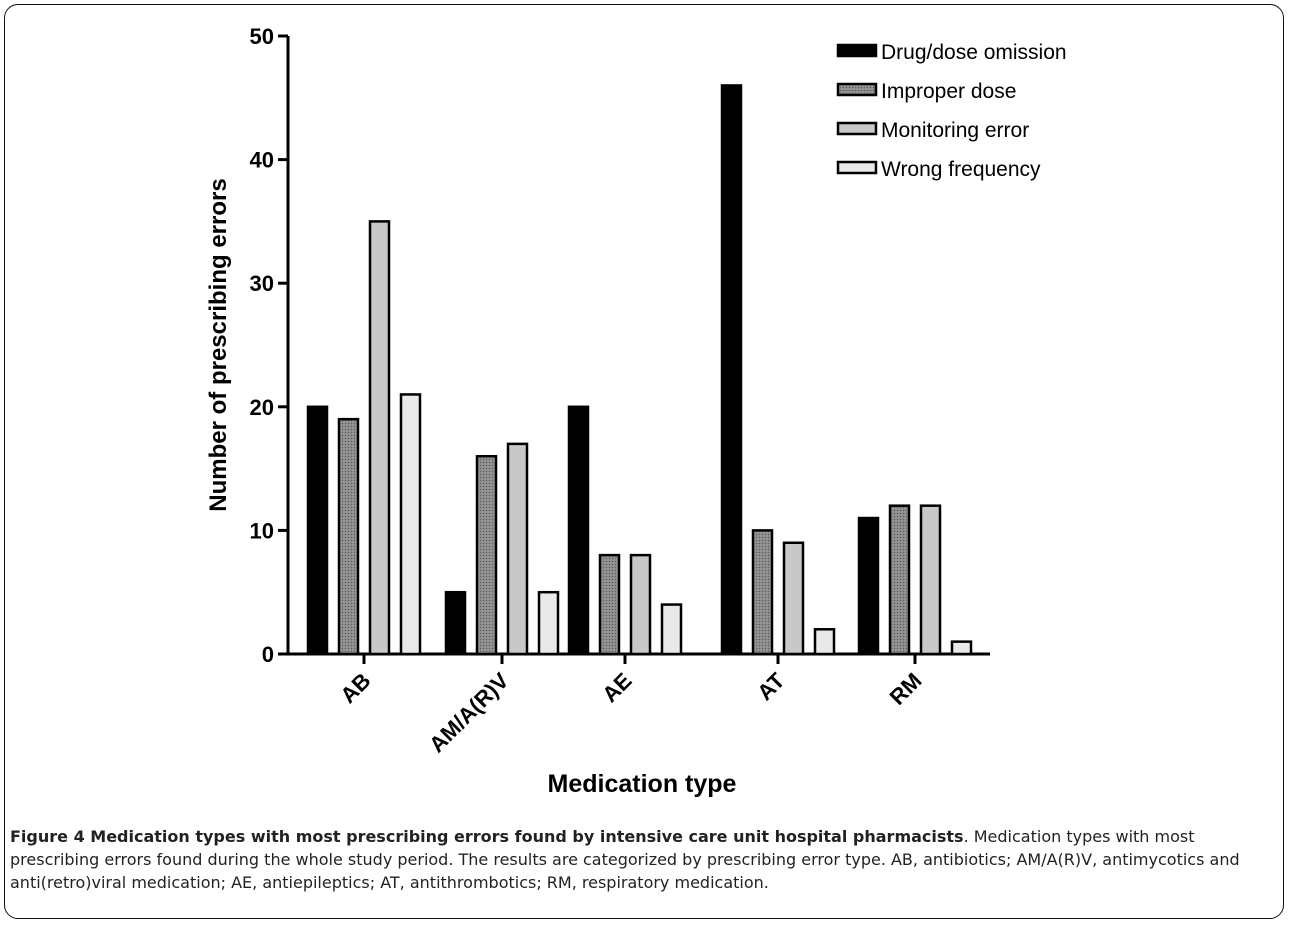 The height and width of the screenshot is (928, 1290). I want to click on y-axis-title: Number of prescribing errors, so click(218, 344).